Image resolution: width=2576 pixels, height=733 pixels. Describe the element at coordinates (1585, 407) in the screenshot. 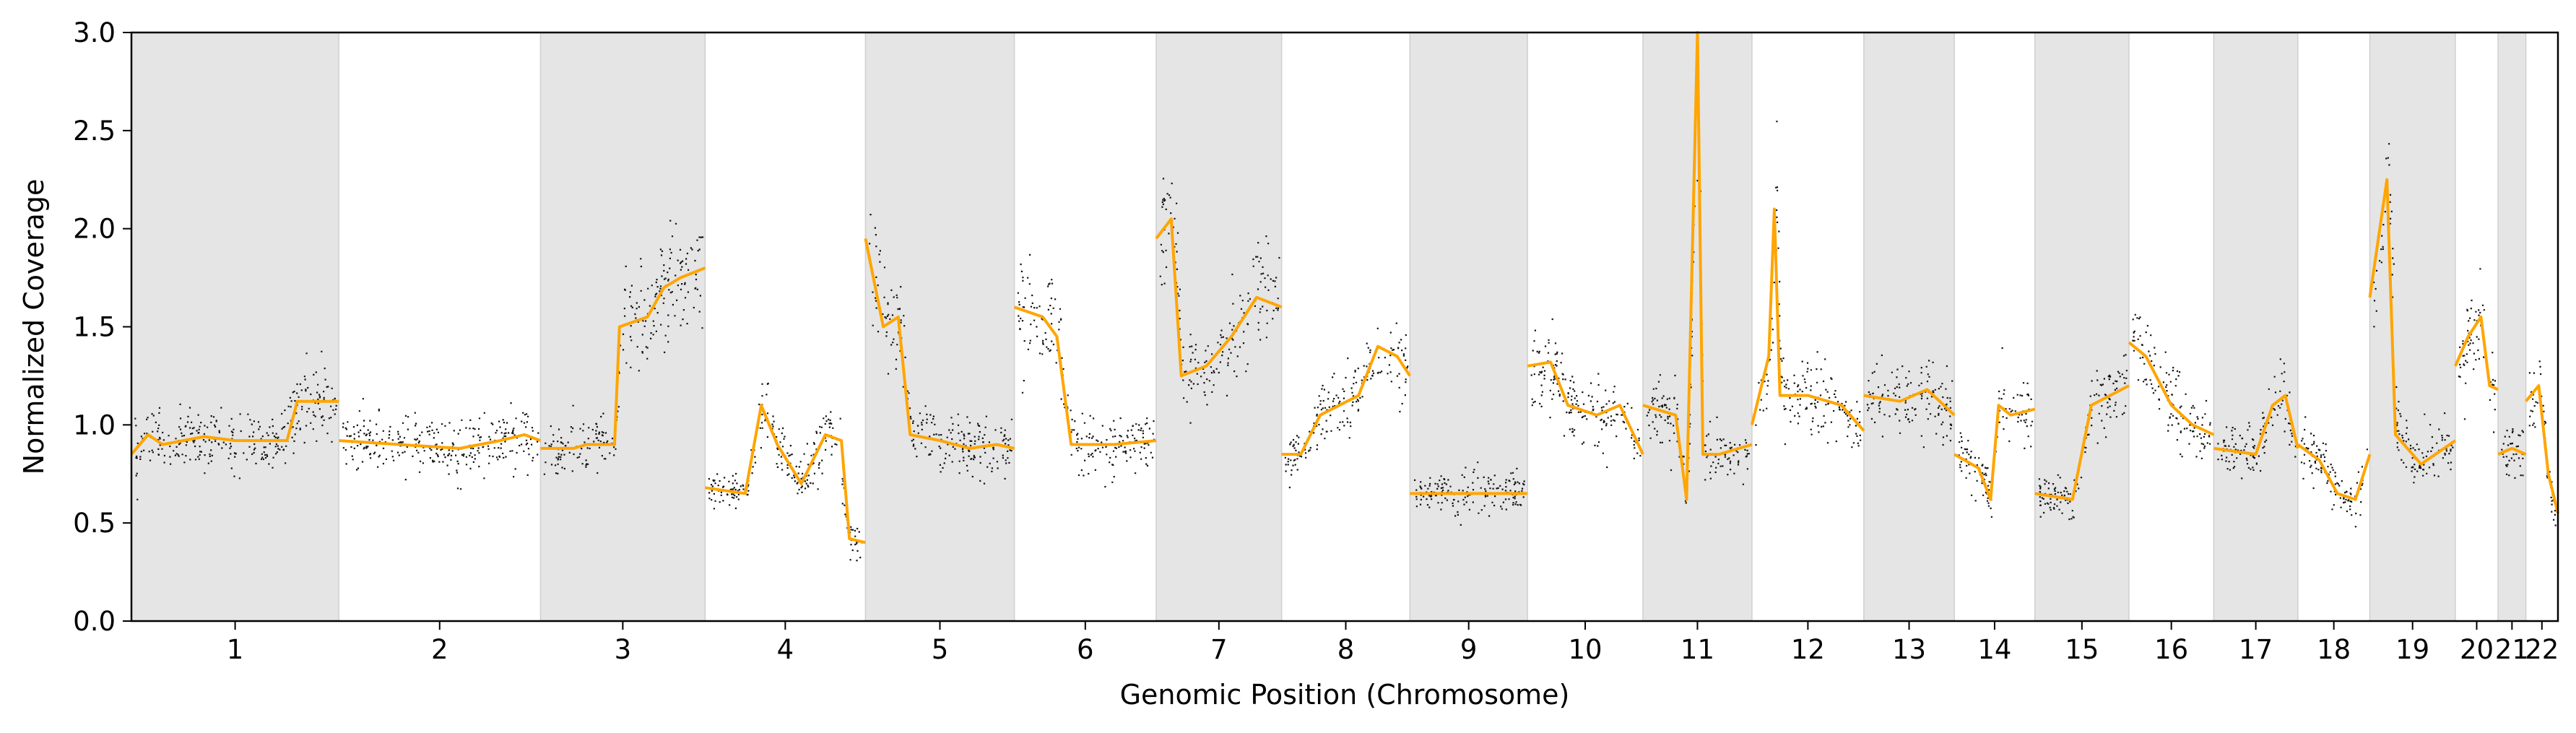

I see `segment-chr10` at that location.